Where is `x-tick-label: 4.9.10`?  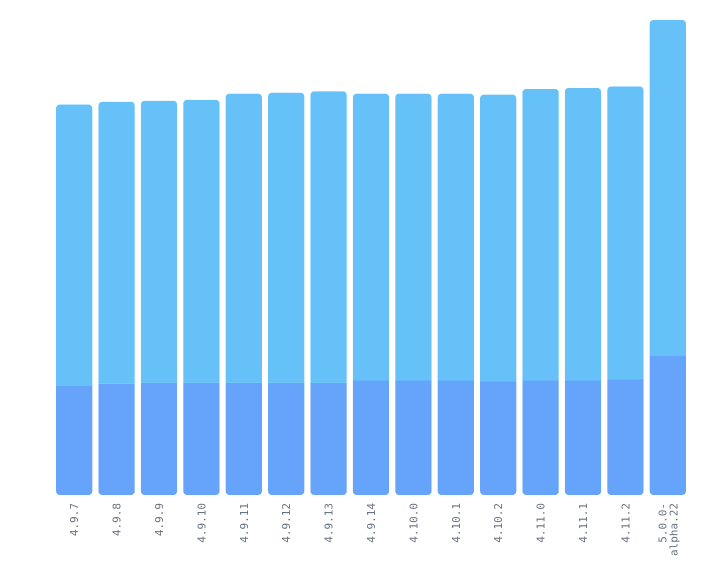
x-tick-label: 4.9.10 is located at coordinates (201, 523).